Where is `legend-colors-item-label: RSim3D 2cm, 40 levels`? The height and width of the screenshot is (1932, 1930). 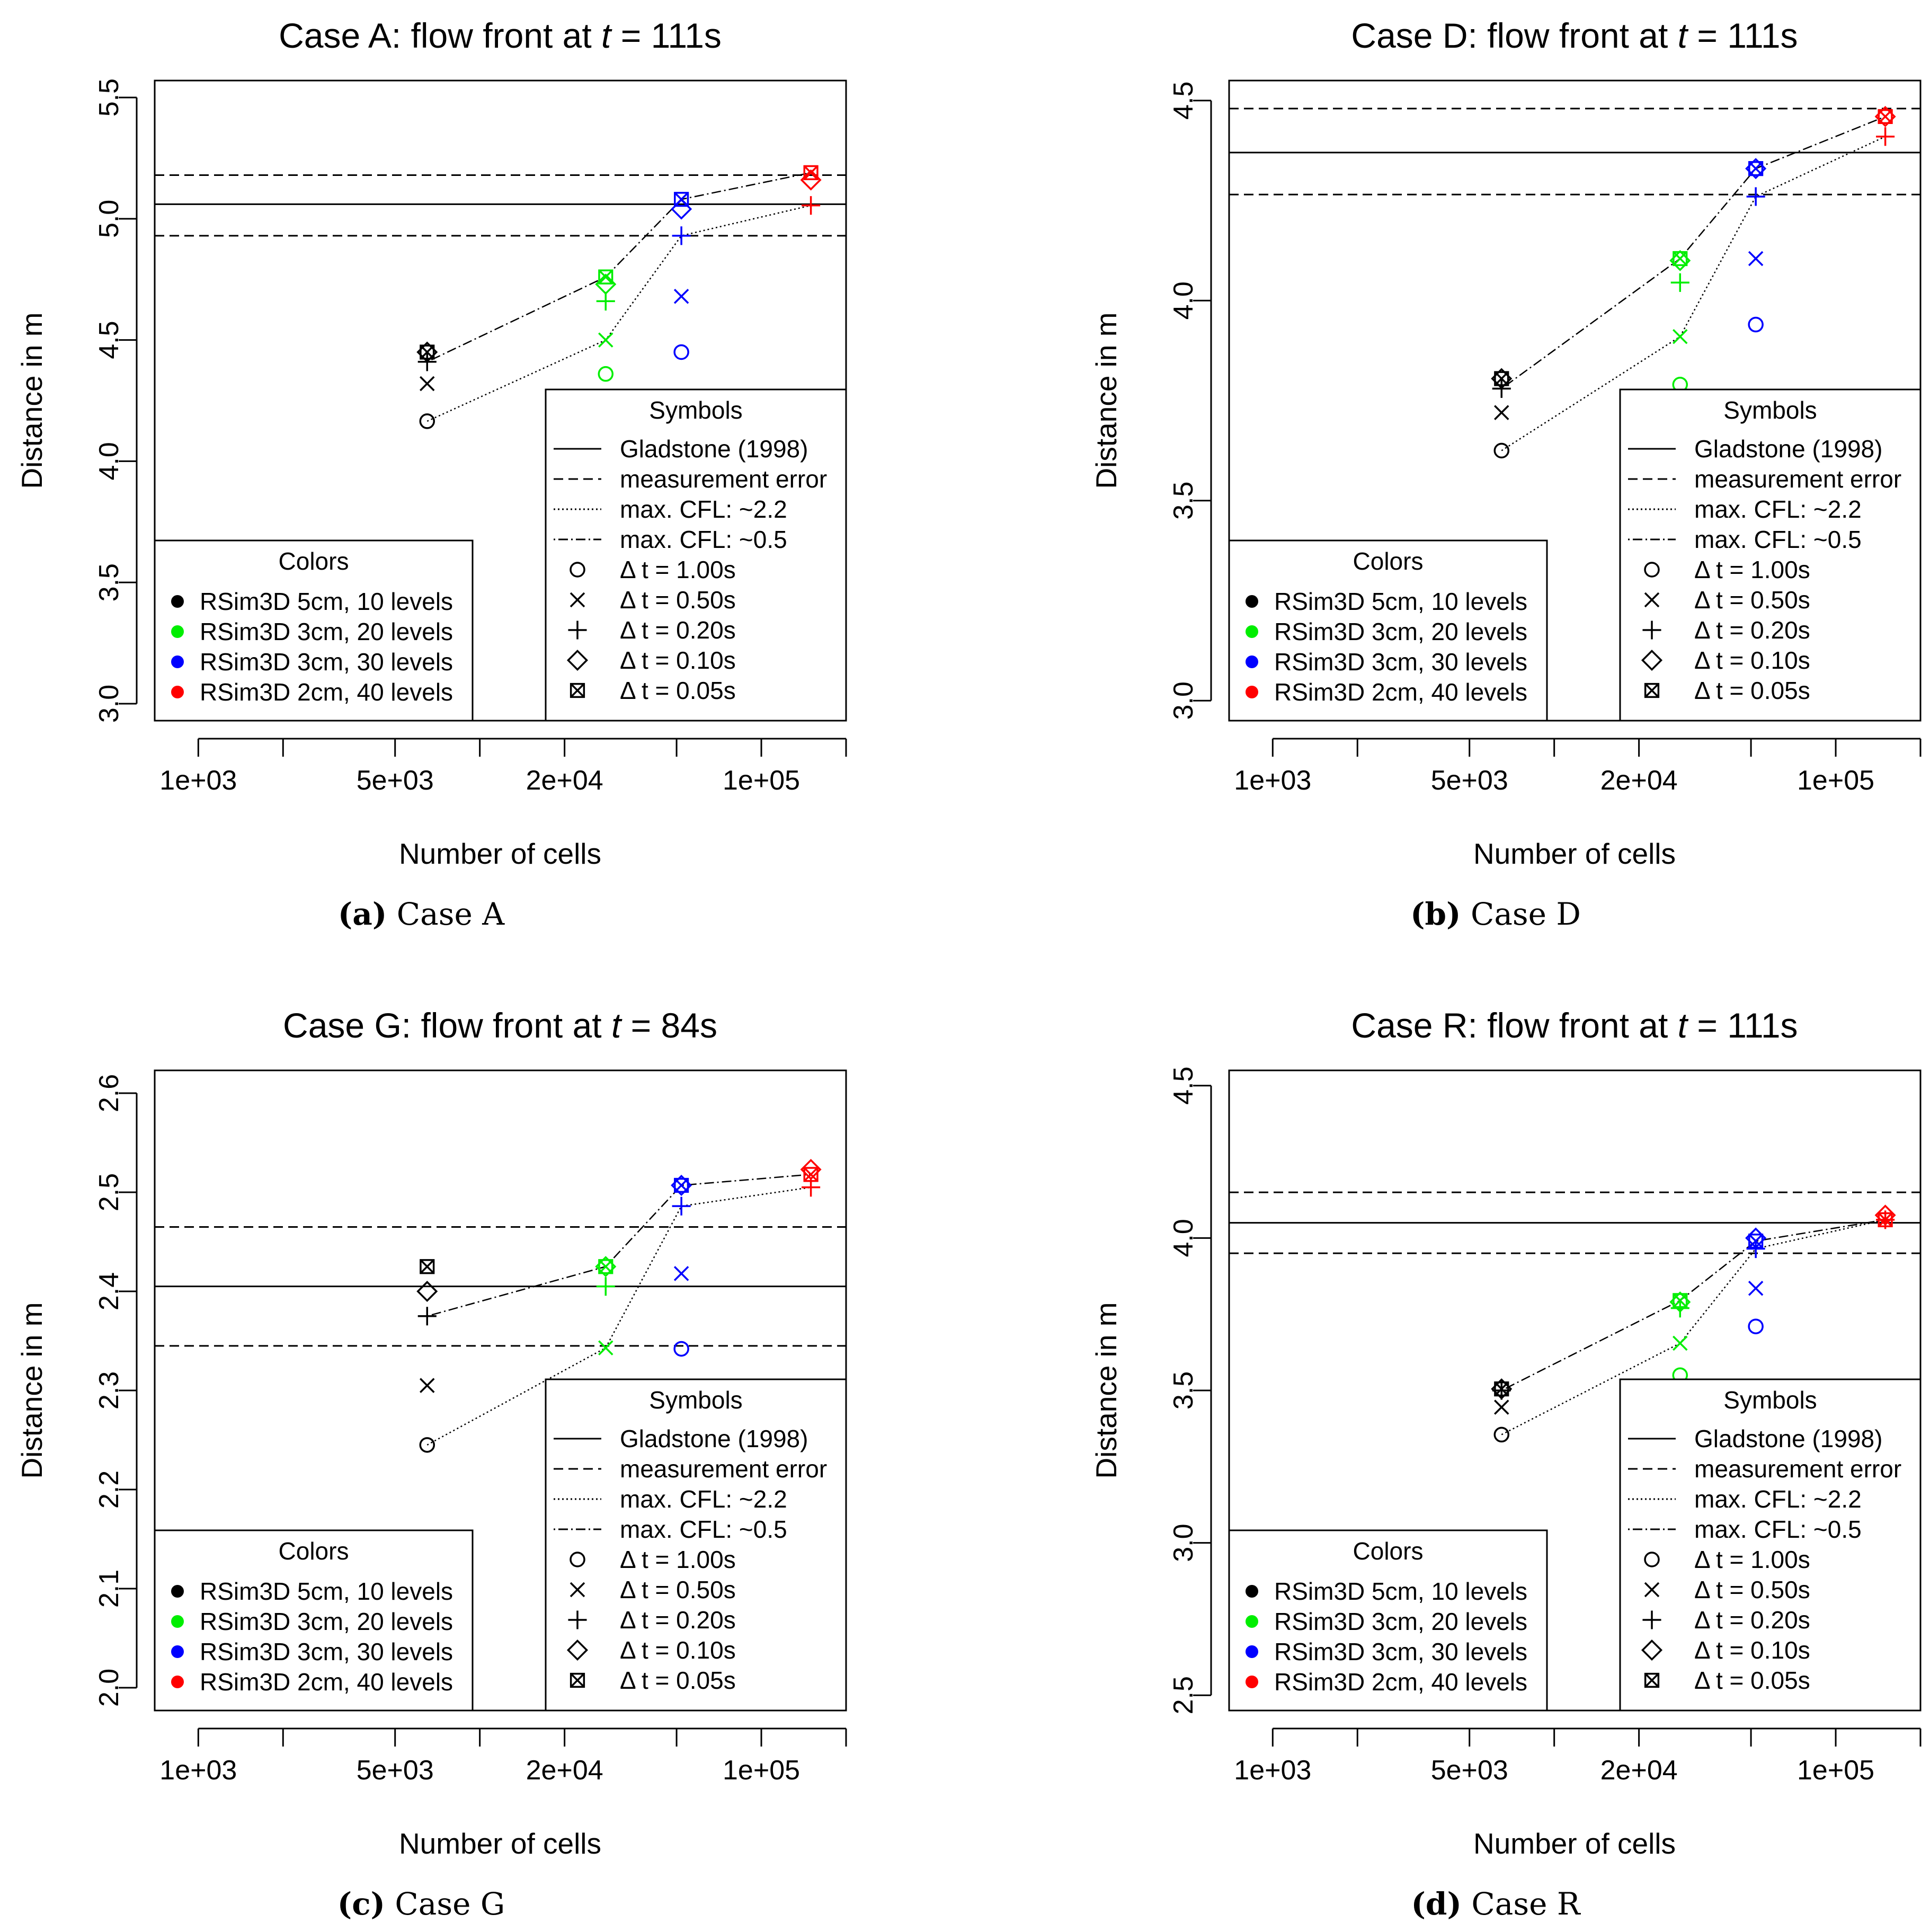
legend-colors-item-label: RSim3D 2cm, 40 levels is located at coordinates (326, 1682).